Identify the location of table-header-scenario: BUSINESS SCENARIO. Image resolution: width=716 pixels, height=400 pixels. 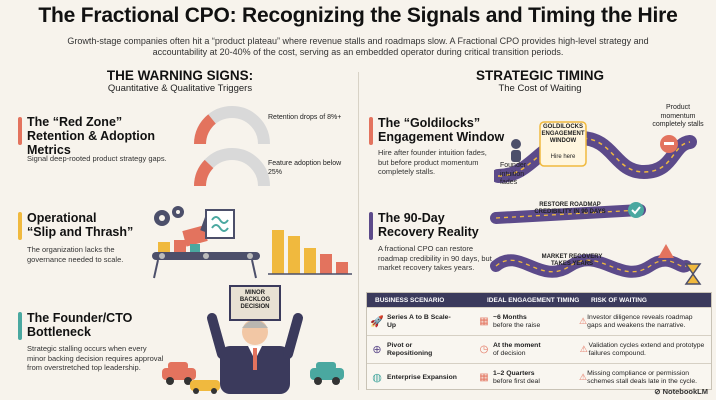
(410, 300).